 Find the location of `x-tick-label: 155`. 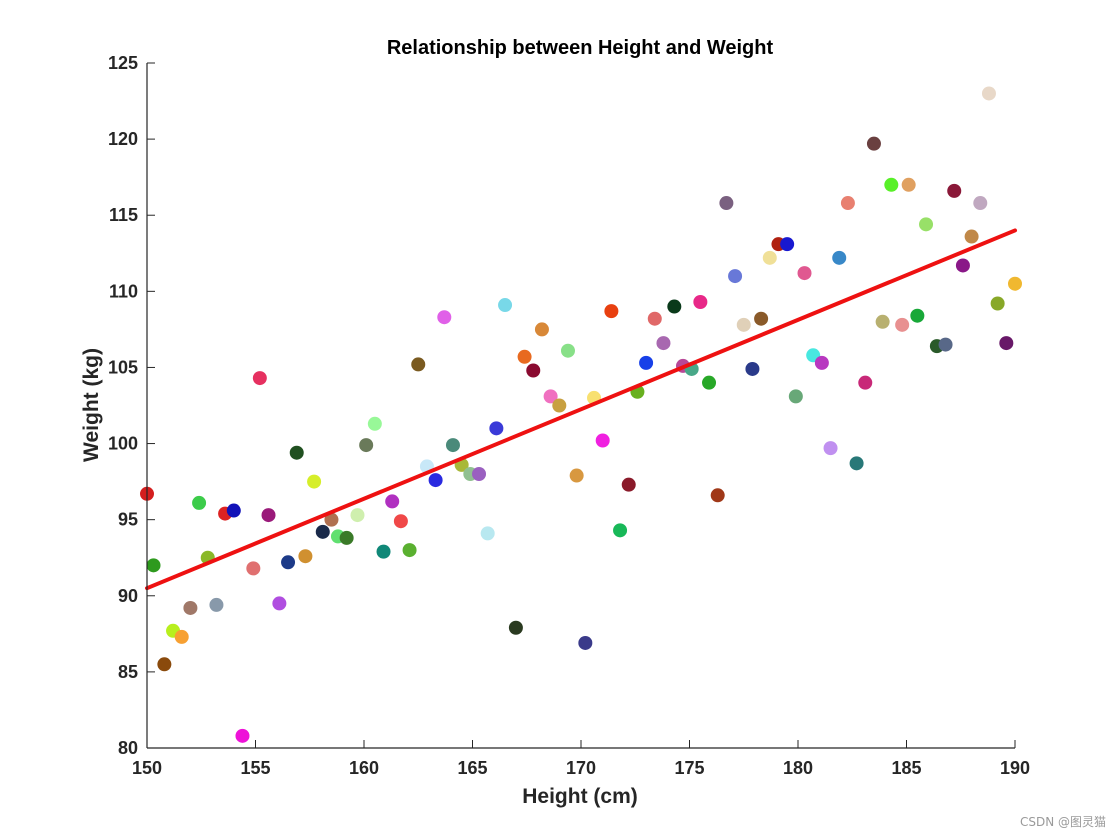

x-tick-label: 155 is located at coordinates (255, 768).